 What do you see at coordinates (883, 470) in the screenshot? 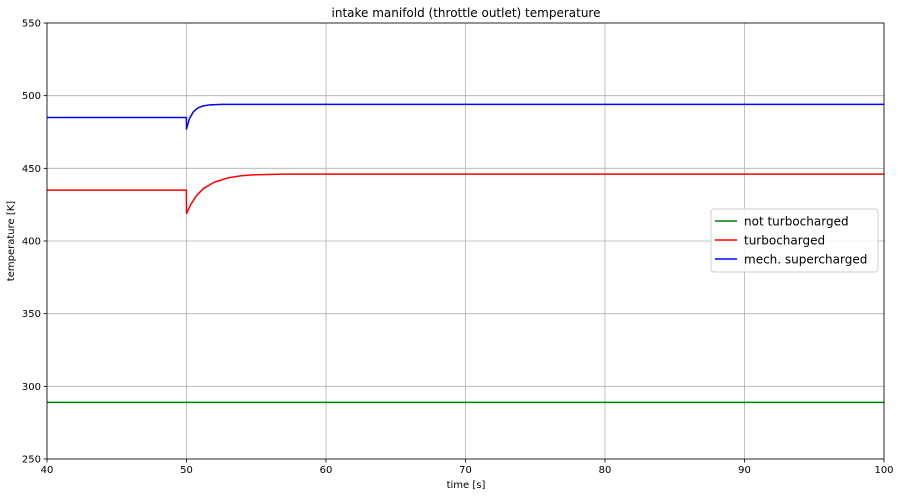
I see `x-tick-label: 100` at bounding box center [883, 470].